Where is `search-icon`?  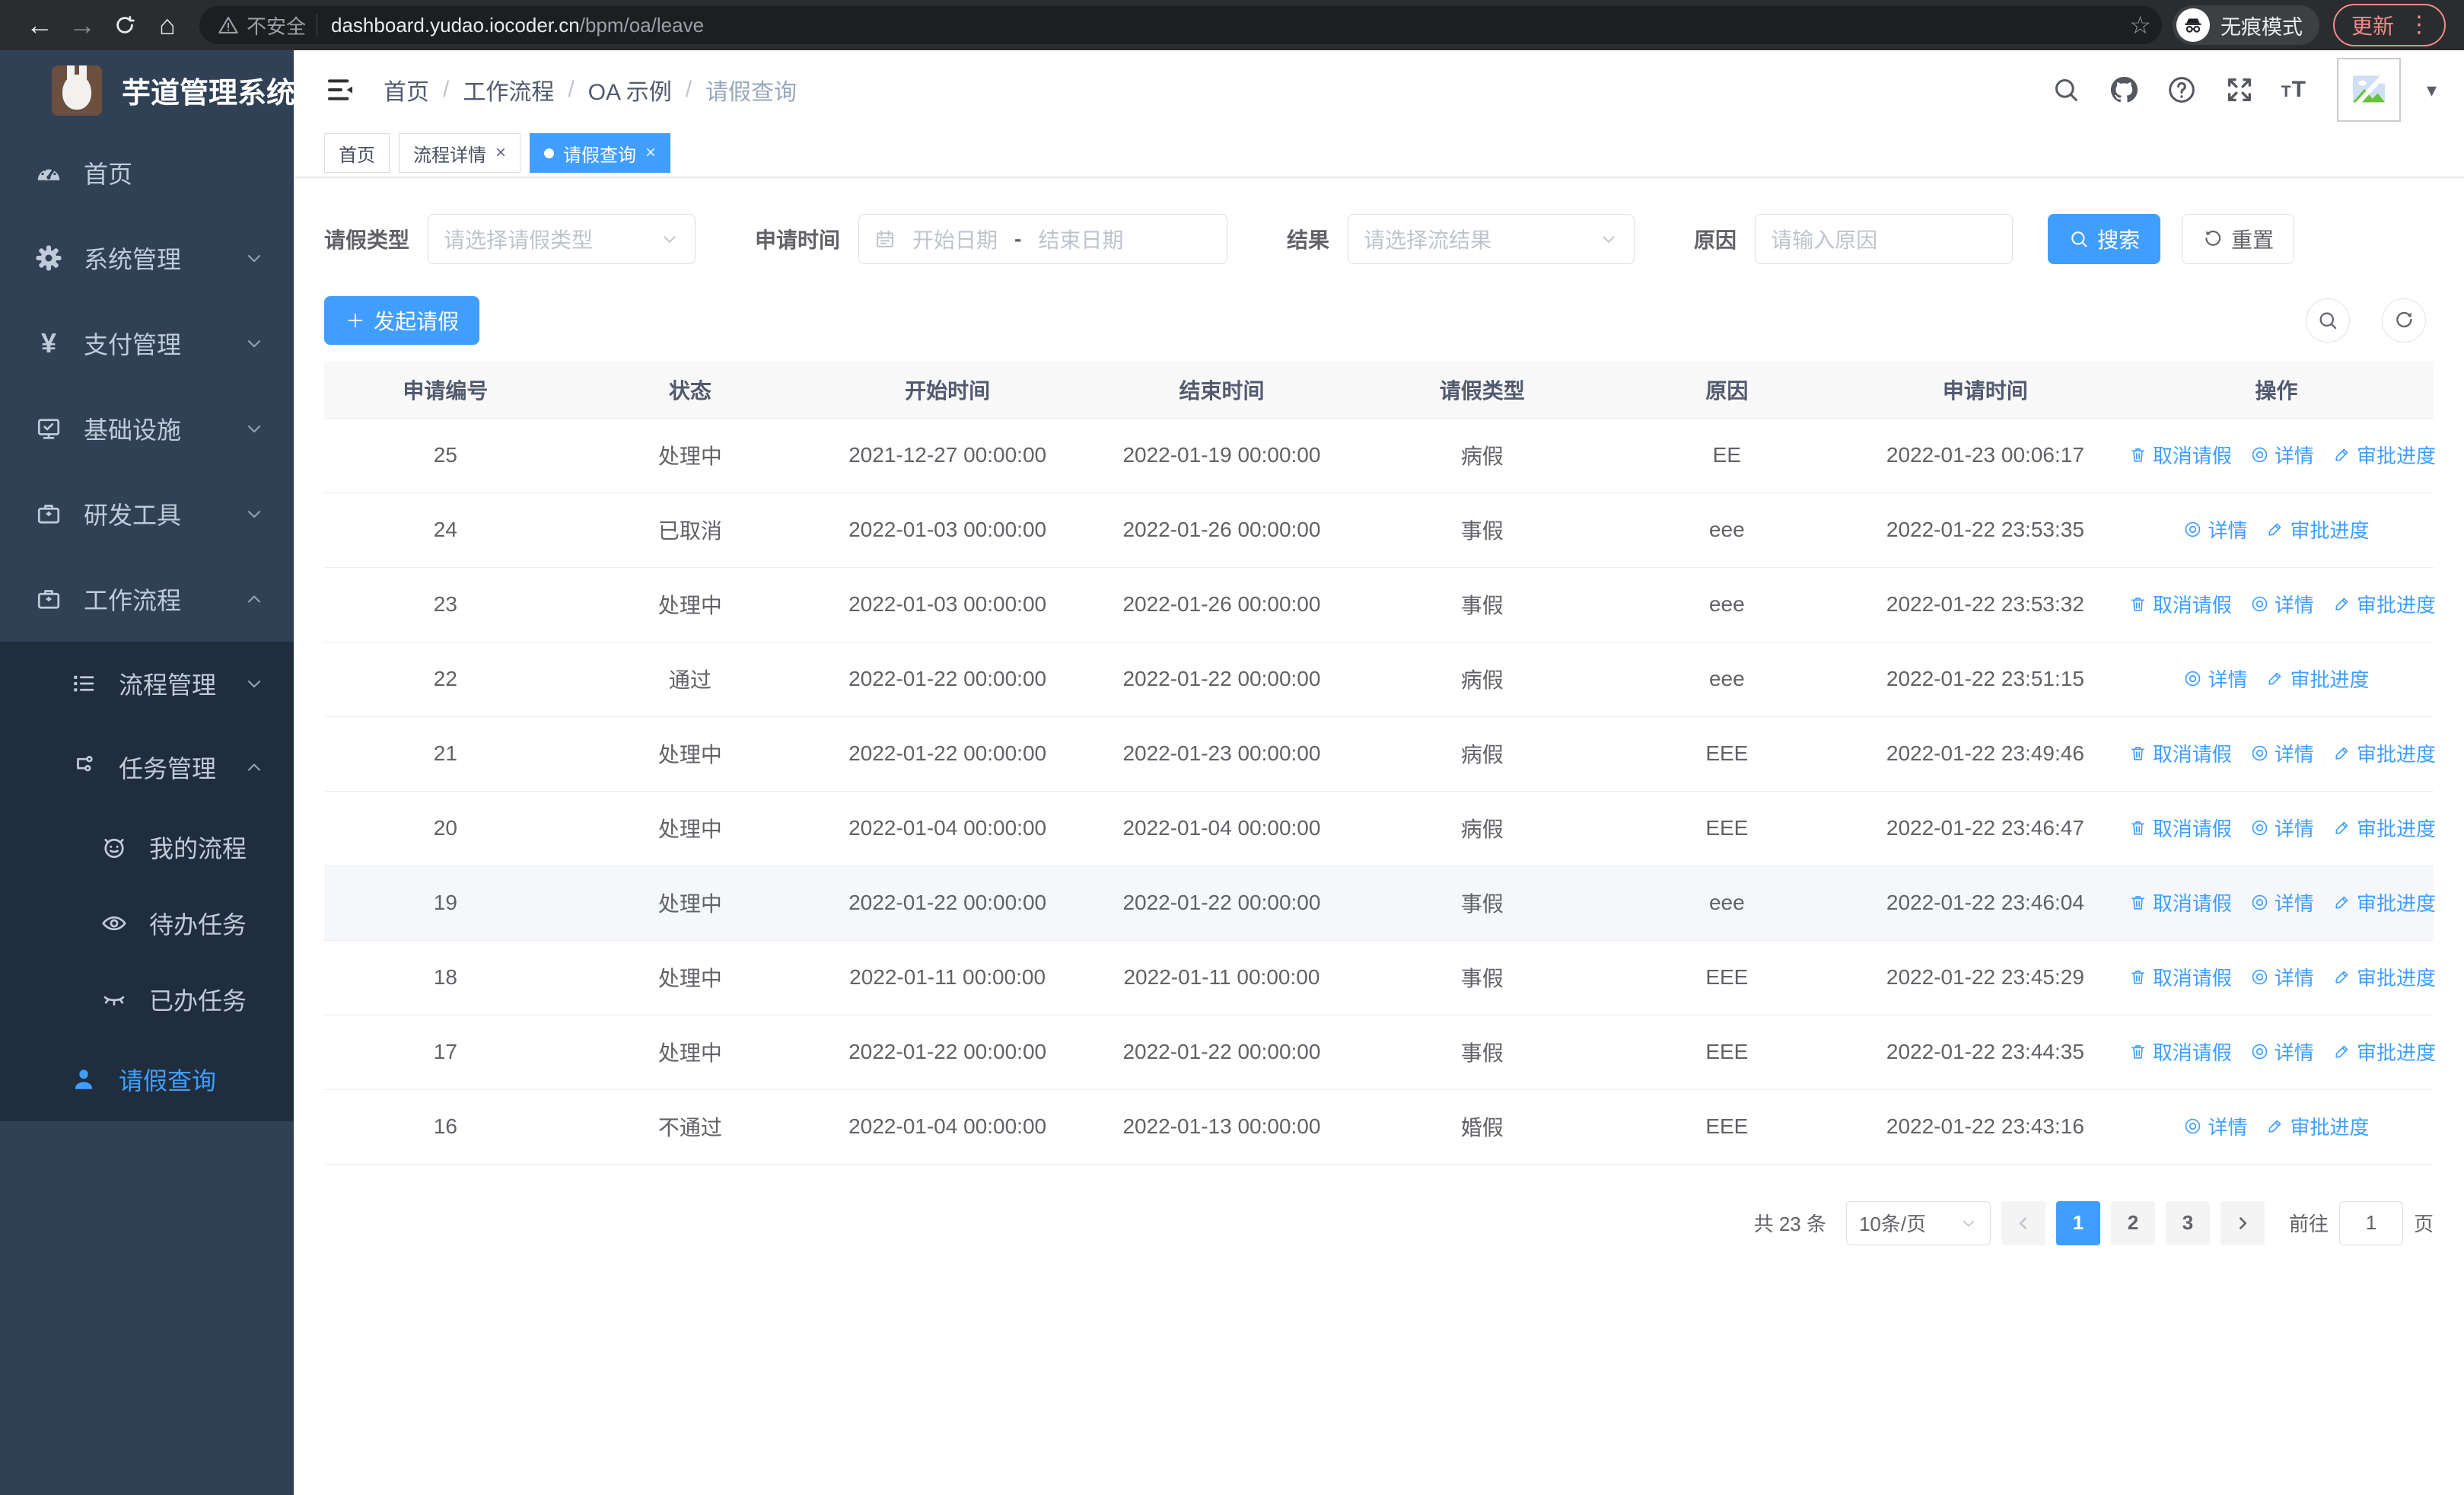
search-icon is located at coordinates (2066, 90).